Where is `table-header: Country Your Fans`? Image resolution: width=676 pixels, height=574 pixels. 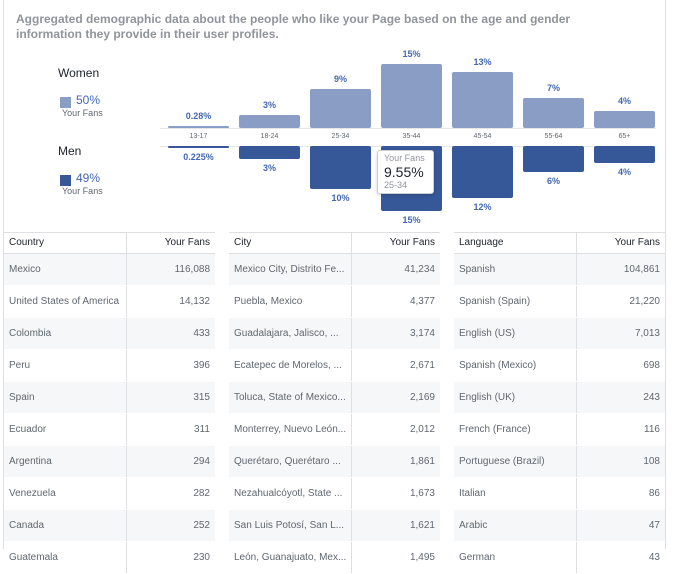 table-header: Country Your Fans is located at coordinates (109, 243).